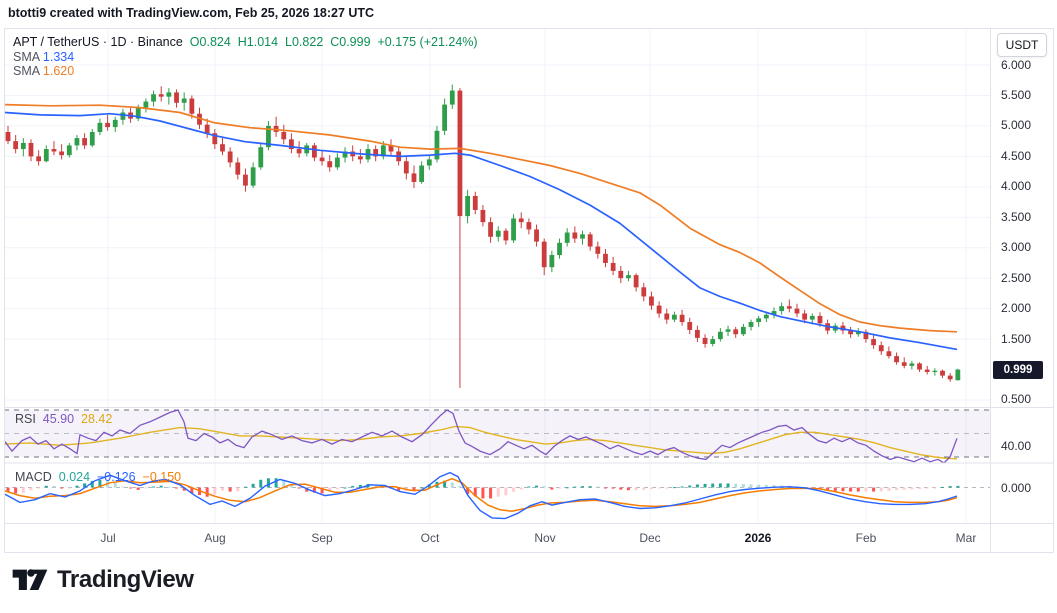  Describe the element at coordinates (1016, 338) in the screenshot. I see `price-tick-label: 1.500` at that location.